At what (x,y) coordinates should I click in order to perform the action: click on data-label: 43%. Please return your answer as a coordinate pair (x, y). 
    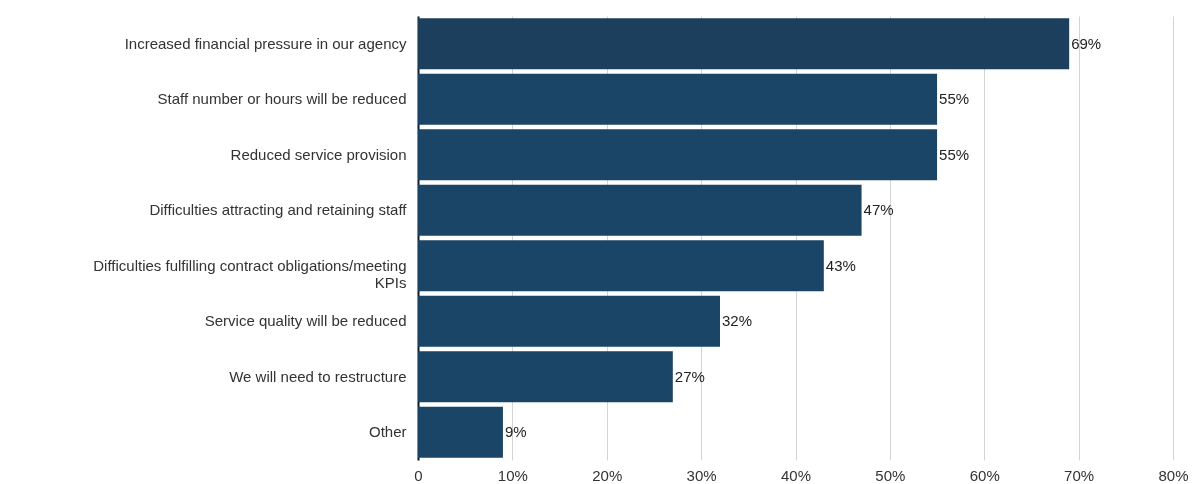
    Looking at the image, I should click on (840, 265).